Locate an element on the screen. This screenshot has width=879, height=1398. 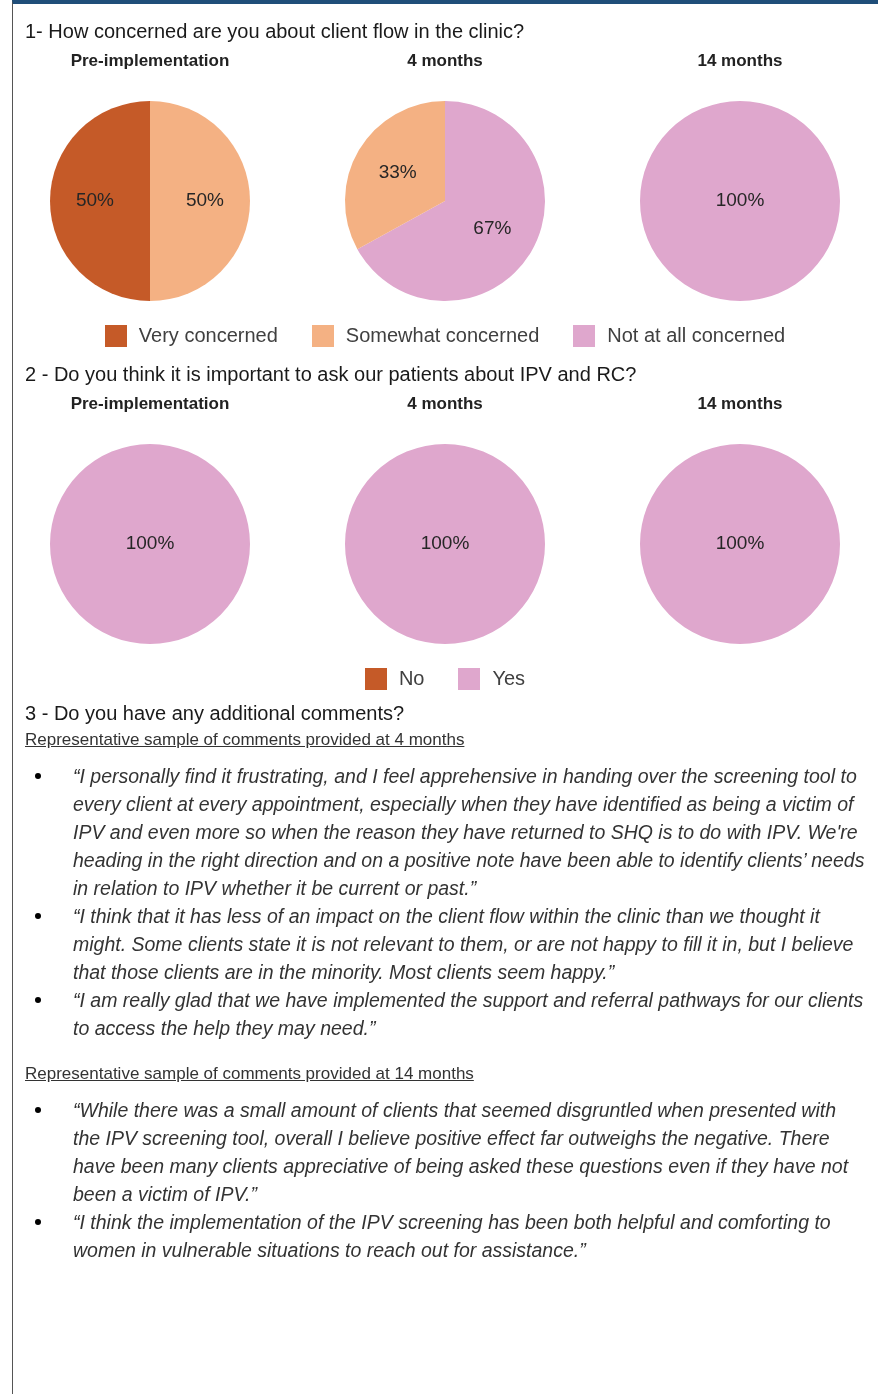
text: “I think that it has less of an impact on the client flow within the clinic than we thought it might. Some clients state it is not relevant to them, or are not happy to fill it in, but I believe that those clients are in the minority. Most clients seem happy.” is located at coordinates (463, 944).